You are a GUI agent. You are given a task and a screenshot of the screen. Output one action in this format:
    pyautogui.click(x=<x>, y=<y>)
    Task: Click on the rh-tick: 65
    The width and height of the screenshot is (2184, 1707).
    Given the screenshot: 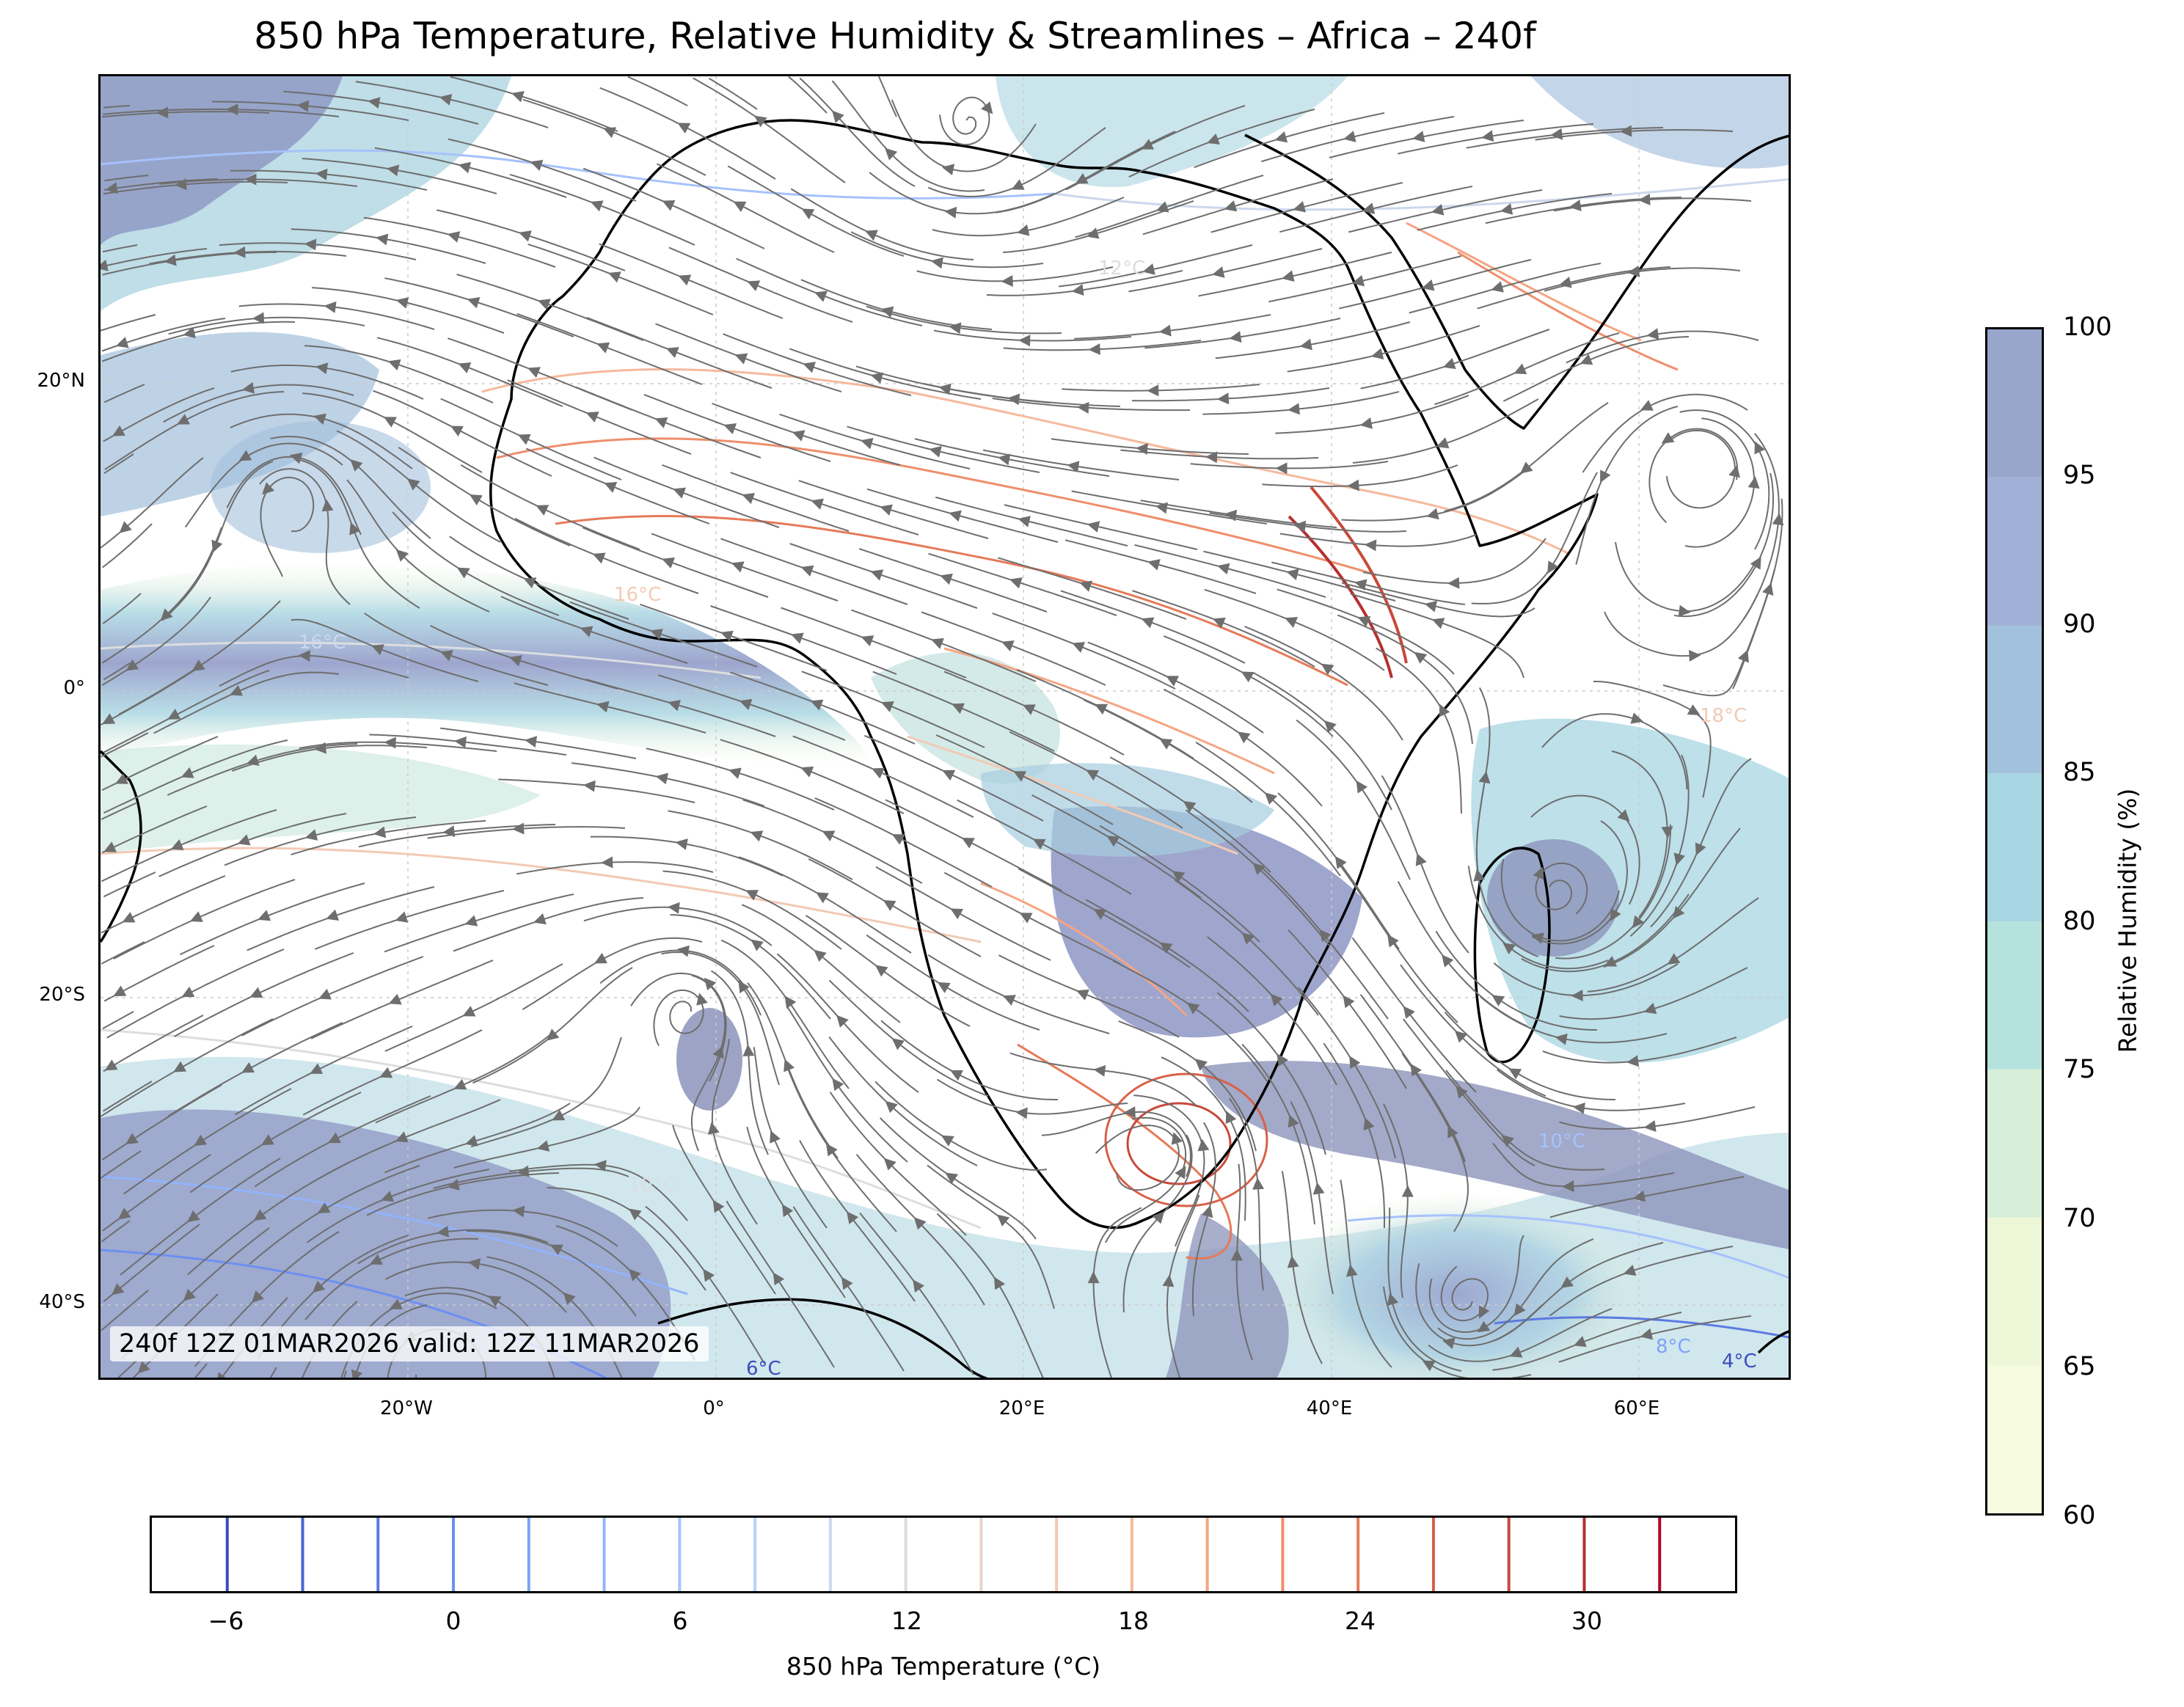 What is the action you would take?
    pyautogui.click(x=2079, y=1366)
    